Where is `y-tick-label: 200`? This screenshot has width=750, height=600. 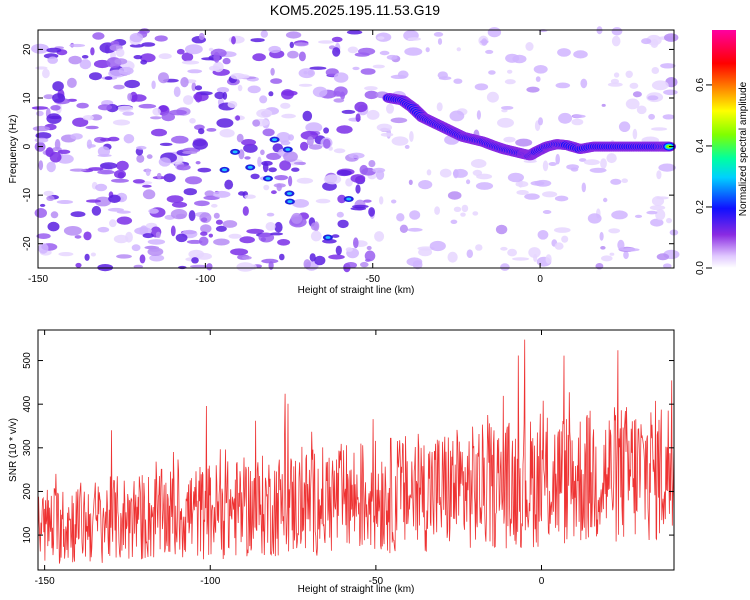 y-tick-label: 200 is located at coordinates (27, 491).